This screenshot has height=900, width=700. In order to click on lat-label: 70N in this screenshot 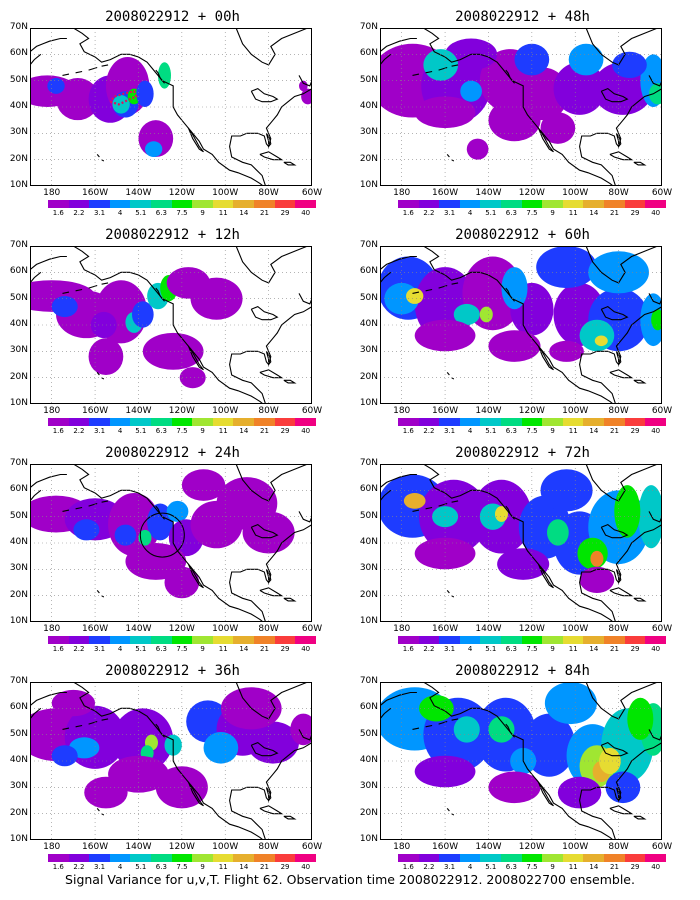, I will do `click(18, 27)`.